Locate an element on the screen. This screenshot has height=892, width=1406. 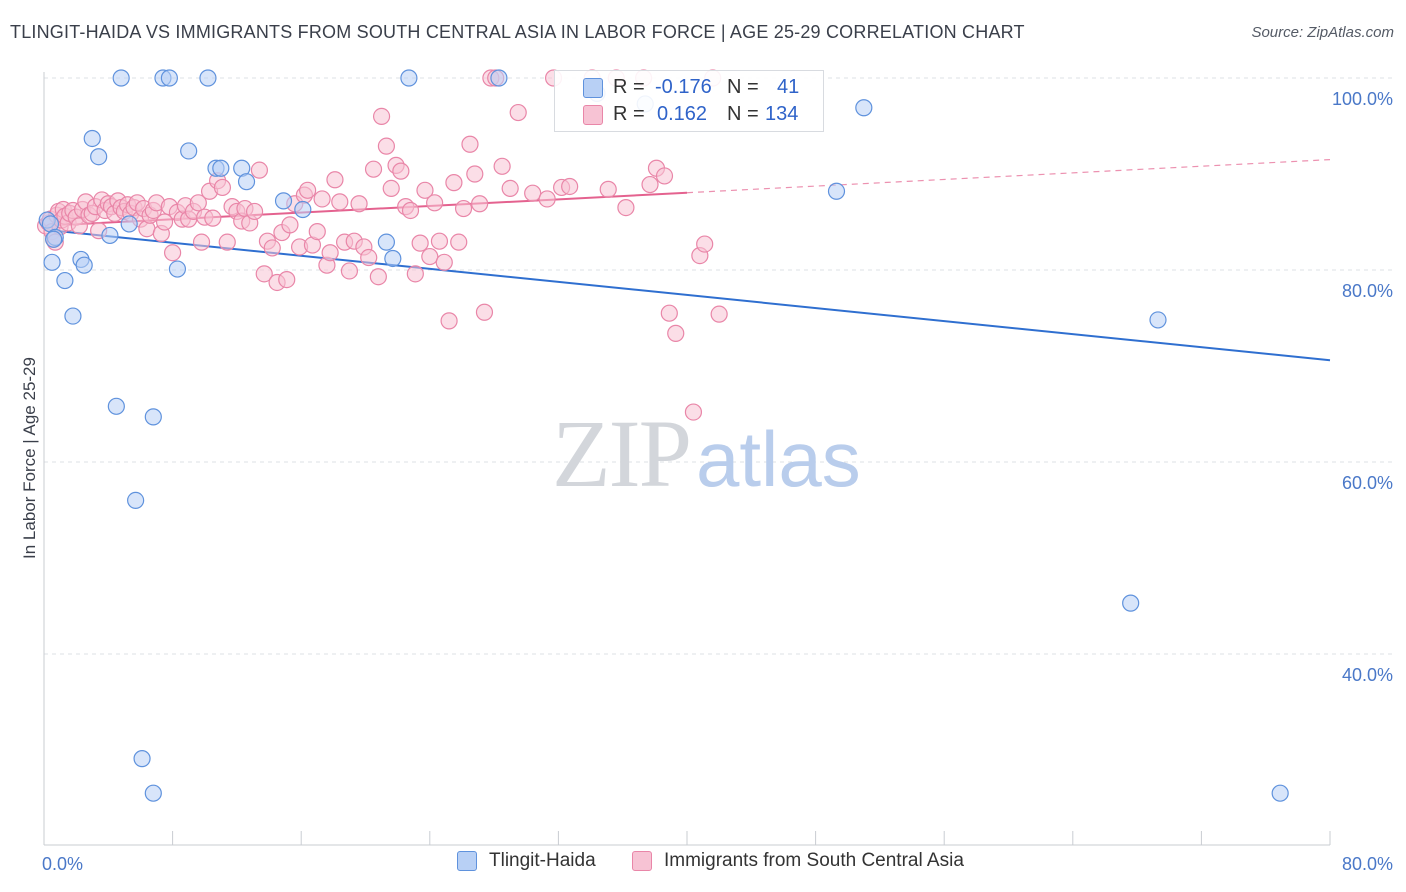
legend-item-tlingit-haida: Tlingit-Haida is located at coordinates (526, 861).